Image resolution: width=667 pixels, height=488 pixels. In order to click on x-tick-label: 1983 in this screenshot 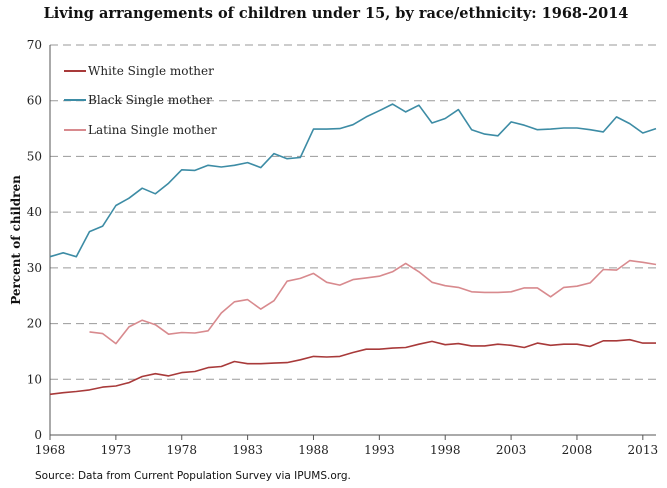, I will do `click(247, 450)`.